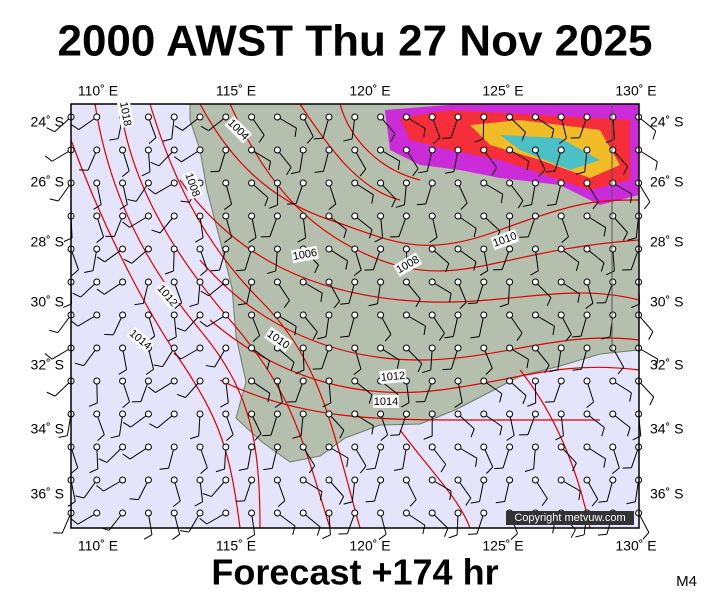  Describe the element at coordinates (125, 114) in the screenshot. I see `isobar-label-text: 1018` at that location.